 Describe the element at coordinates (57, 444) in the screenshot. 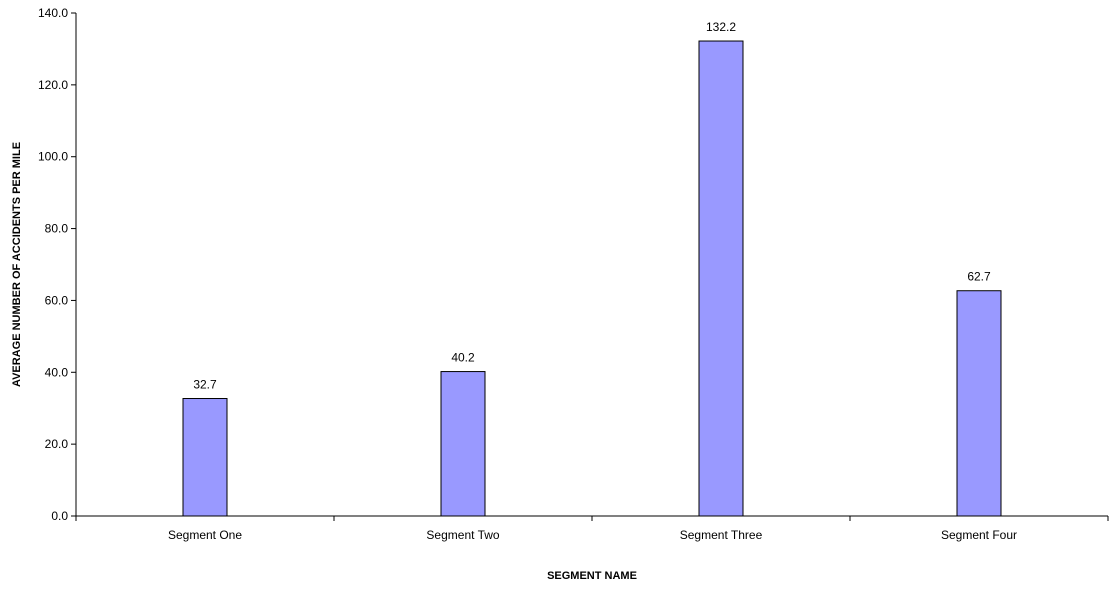

I see `y-tick-label: 20.0` at that location.